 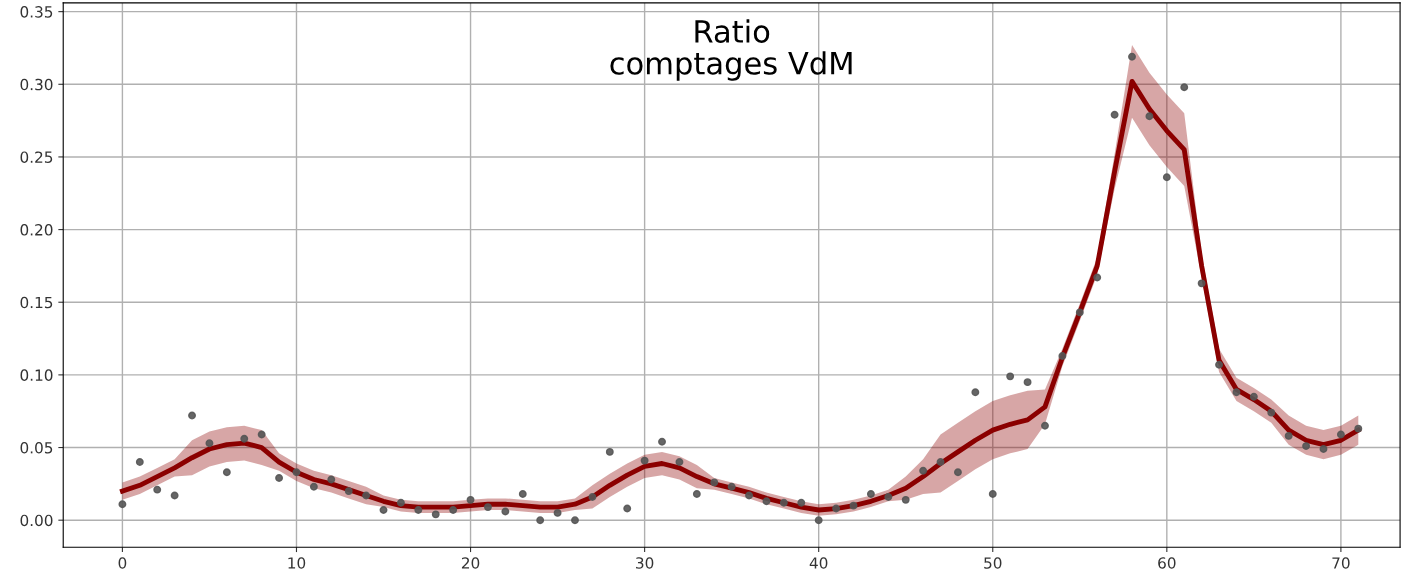 I want to click on y-tick-label: 0.35, so click(x=36, y=12).